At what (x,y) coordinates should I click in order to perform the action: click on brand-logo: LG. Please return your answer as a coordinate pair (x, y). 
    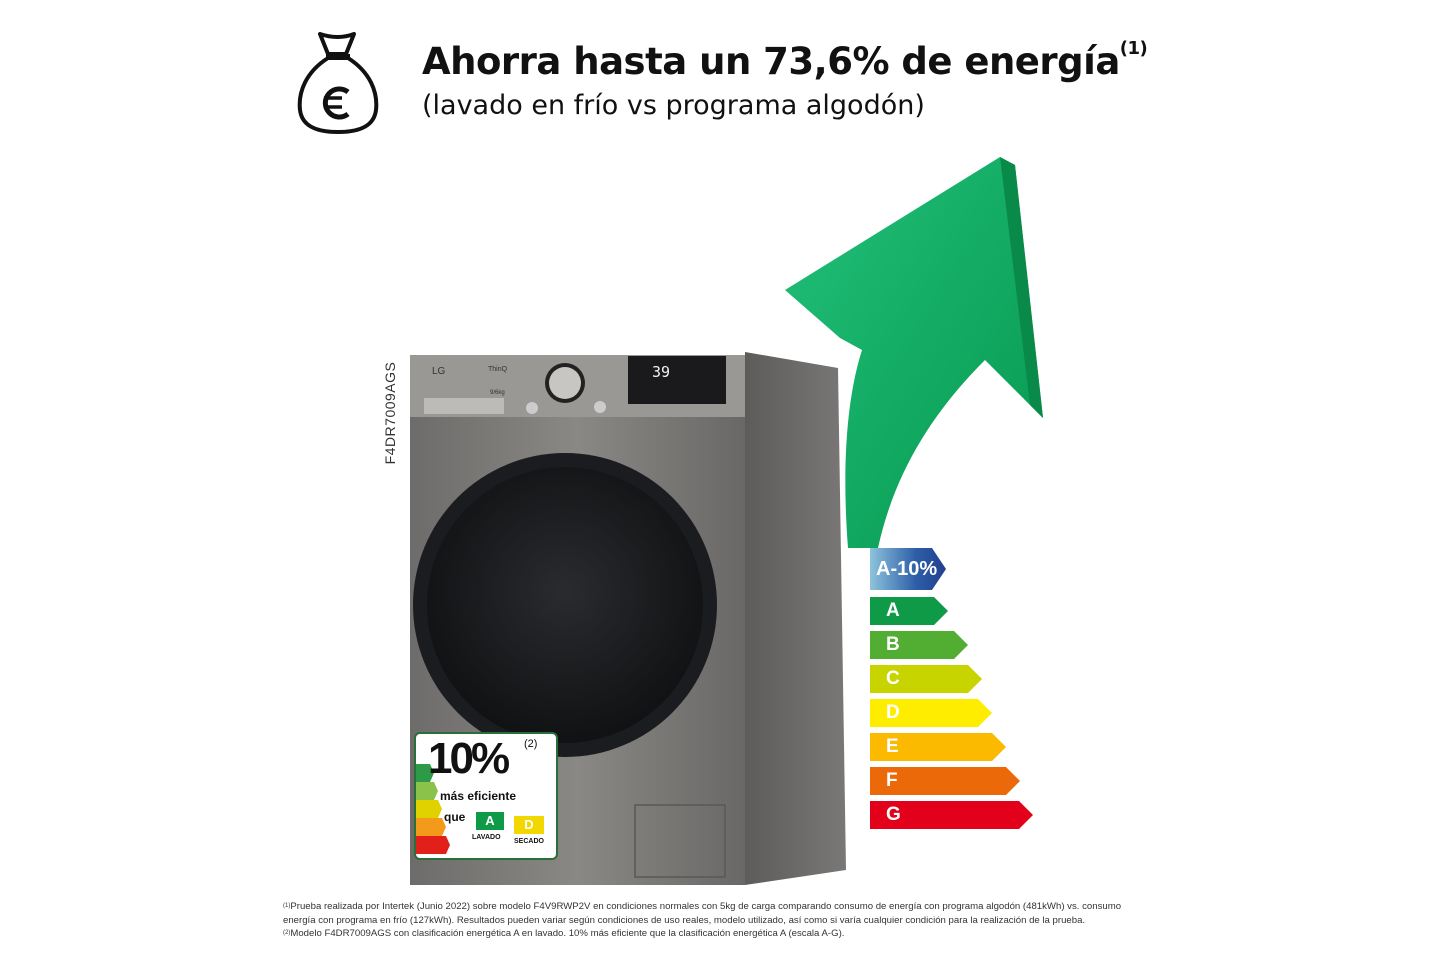
    Looking at the image, I should click on (439, 371).